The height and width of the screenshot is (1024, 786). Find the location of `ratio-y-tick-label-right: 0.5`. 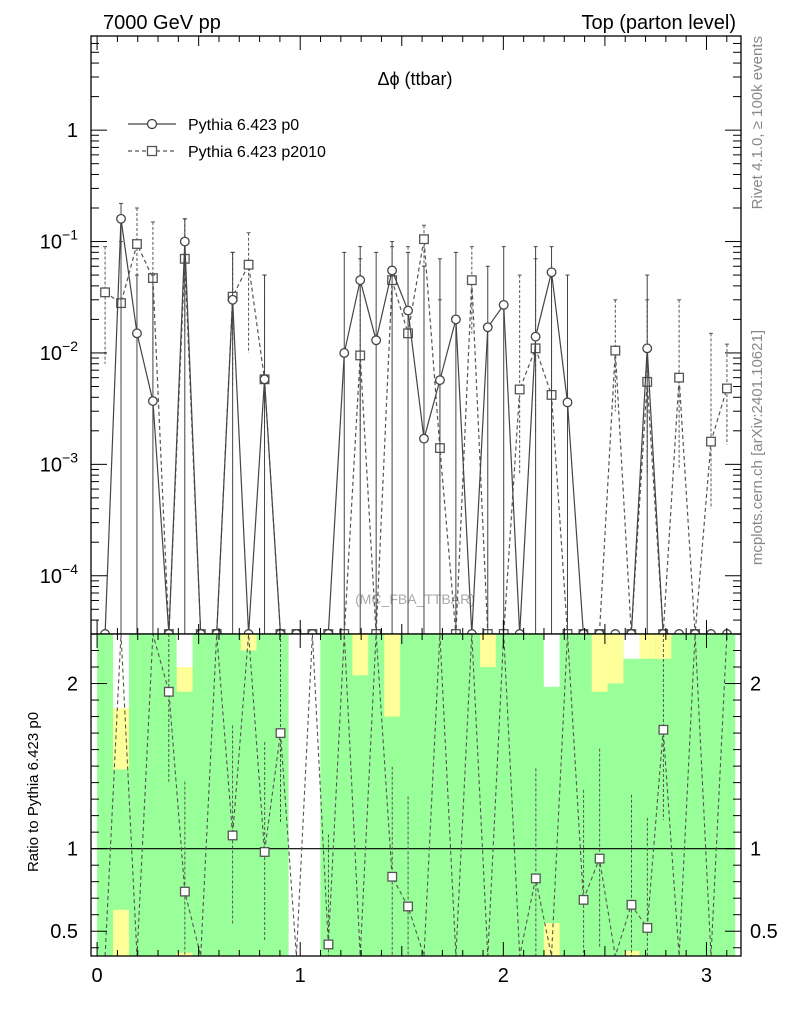

ratio-y-tick-label-right: 0.5 is located at coordinates (764, 932).